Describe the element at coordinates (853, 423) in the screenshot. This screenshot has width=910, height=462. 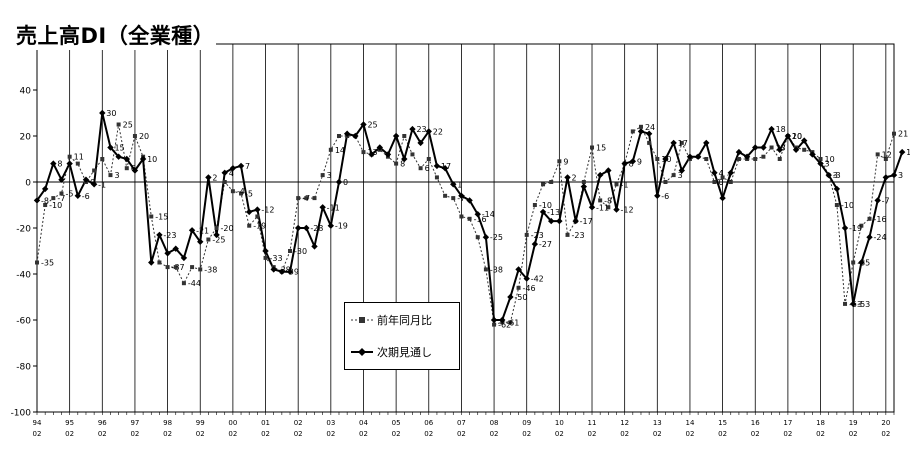
I see `x-tick-label-year: 19` at that location.